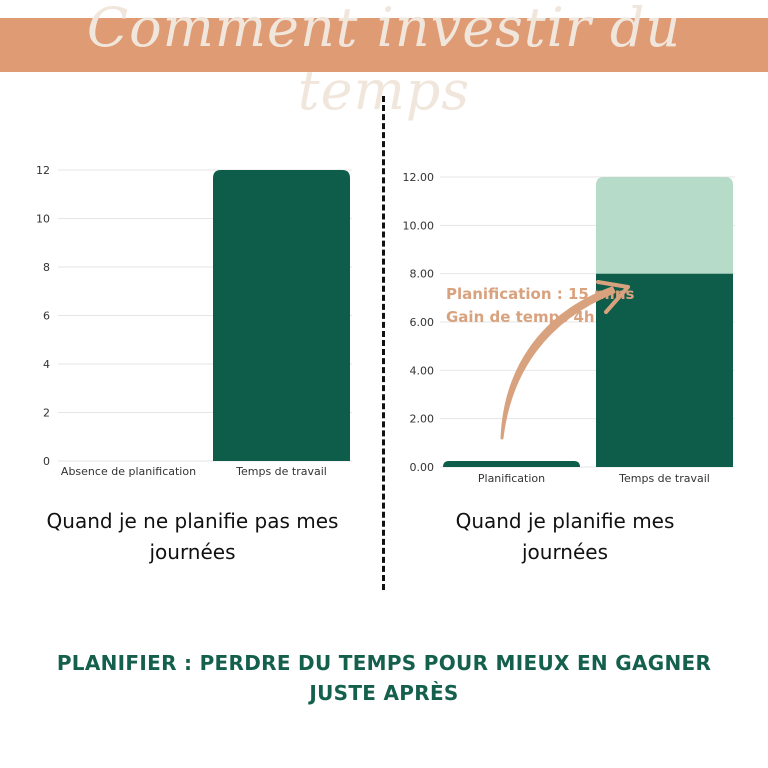 The height and width of the screenshot is (768, 768). I want to click on curved-arrow-icon, so click(558, 363).